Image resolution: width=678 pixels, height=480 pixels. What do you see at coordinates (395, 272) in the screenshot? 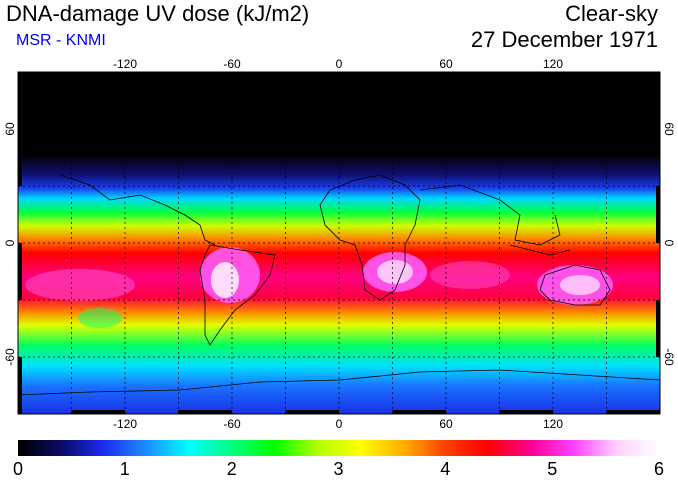
I see `hotspot-southern-africa-peak` at bounding box center [395, 272].